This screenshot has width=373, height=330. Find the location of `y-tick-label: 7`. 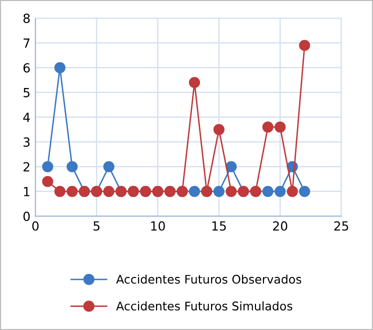

y-tick-label: 7 is located at coordinates (27, 43).